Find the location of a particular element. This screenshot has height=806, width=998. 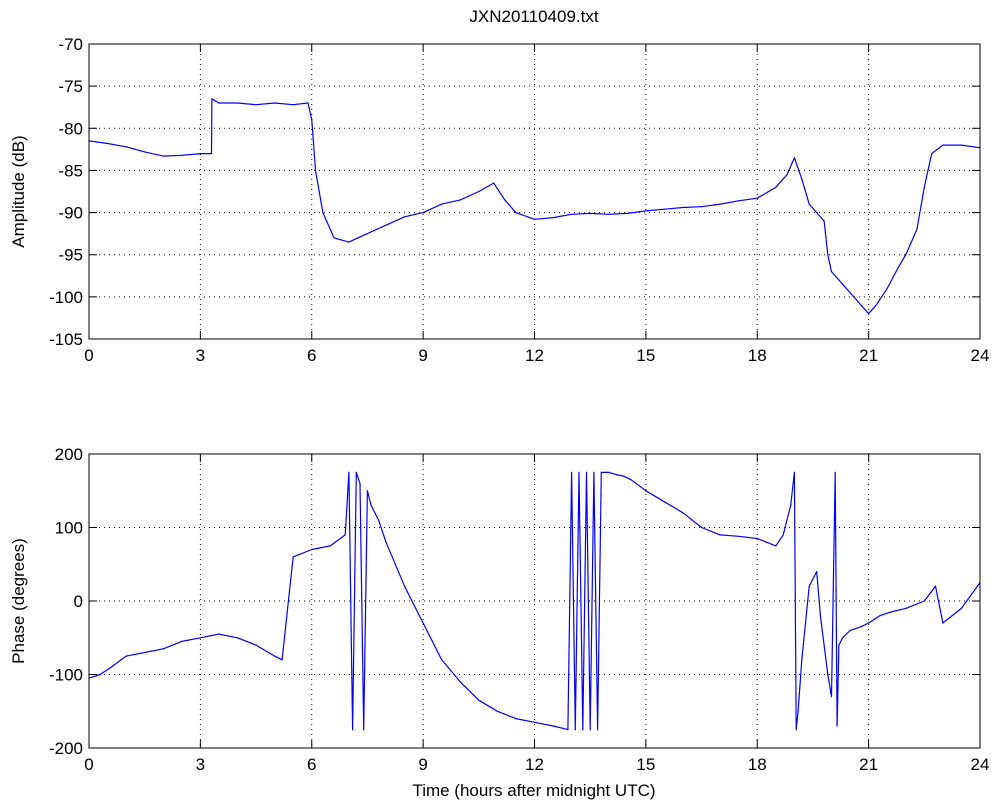

amplitude-x-tick-label: 3 is located at coordinates (200, 355).